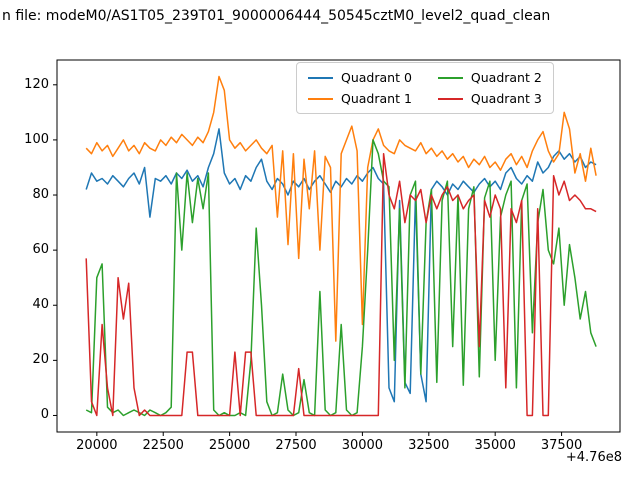  What do you see at coordinates (376, 98) in the screenshot?
I see `legend-label-quadrant-1: Quadrant 1` at bounding box center [376, 98].